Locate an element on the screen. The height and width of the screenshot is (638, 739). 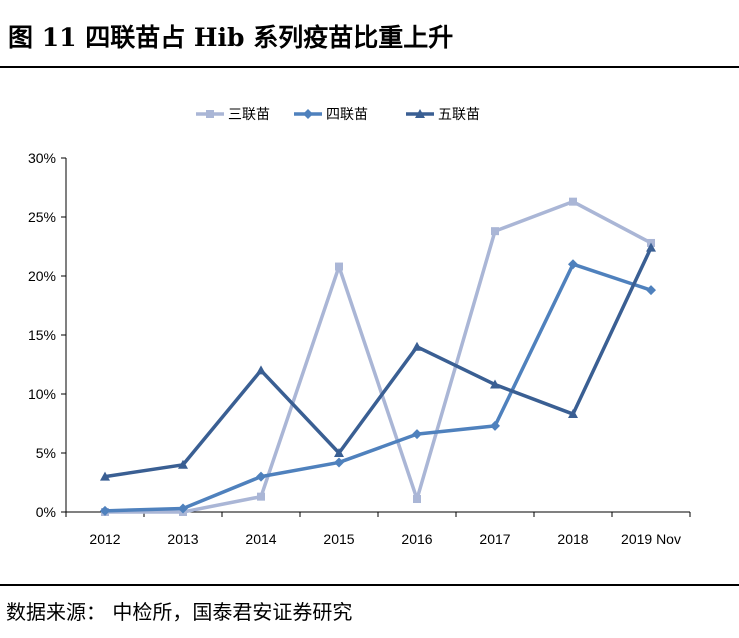
x-tick-label: 2013 is located at coordinates (182, 539).